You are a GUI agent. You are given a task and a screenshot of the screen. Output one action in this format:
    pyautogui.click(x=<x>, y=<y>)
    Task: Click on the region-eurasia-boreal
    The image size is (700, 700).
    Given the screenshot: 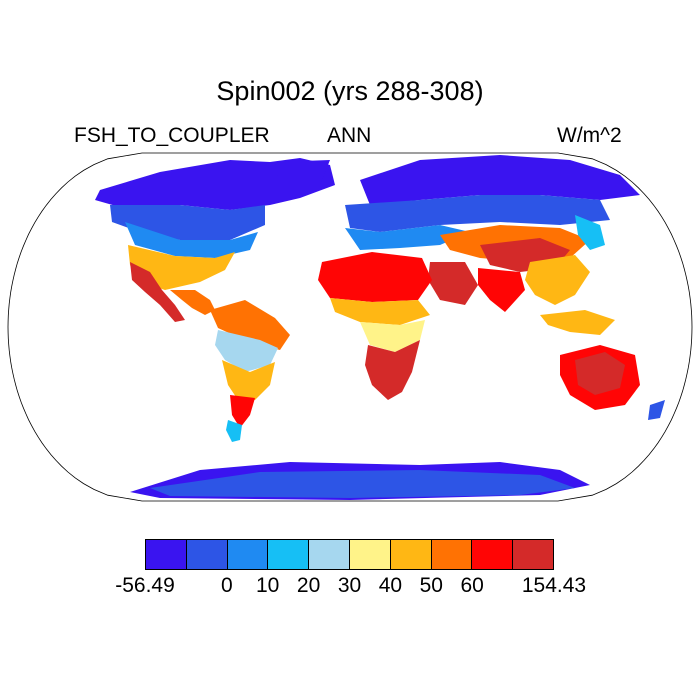 What is the action you would take?
    pyautogui.click(x=477, y=213)
    